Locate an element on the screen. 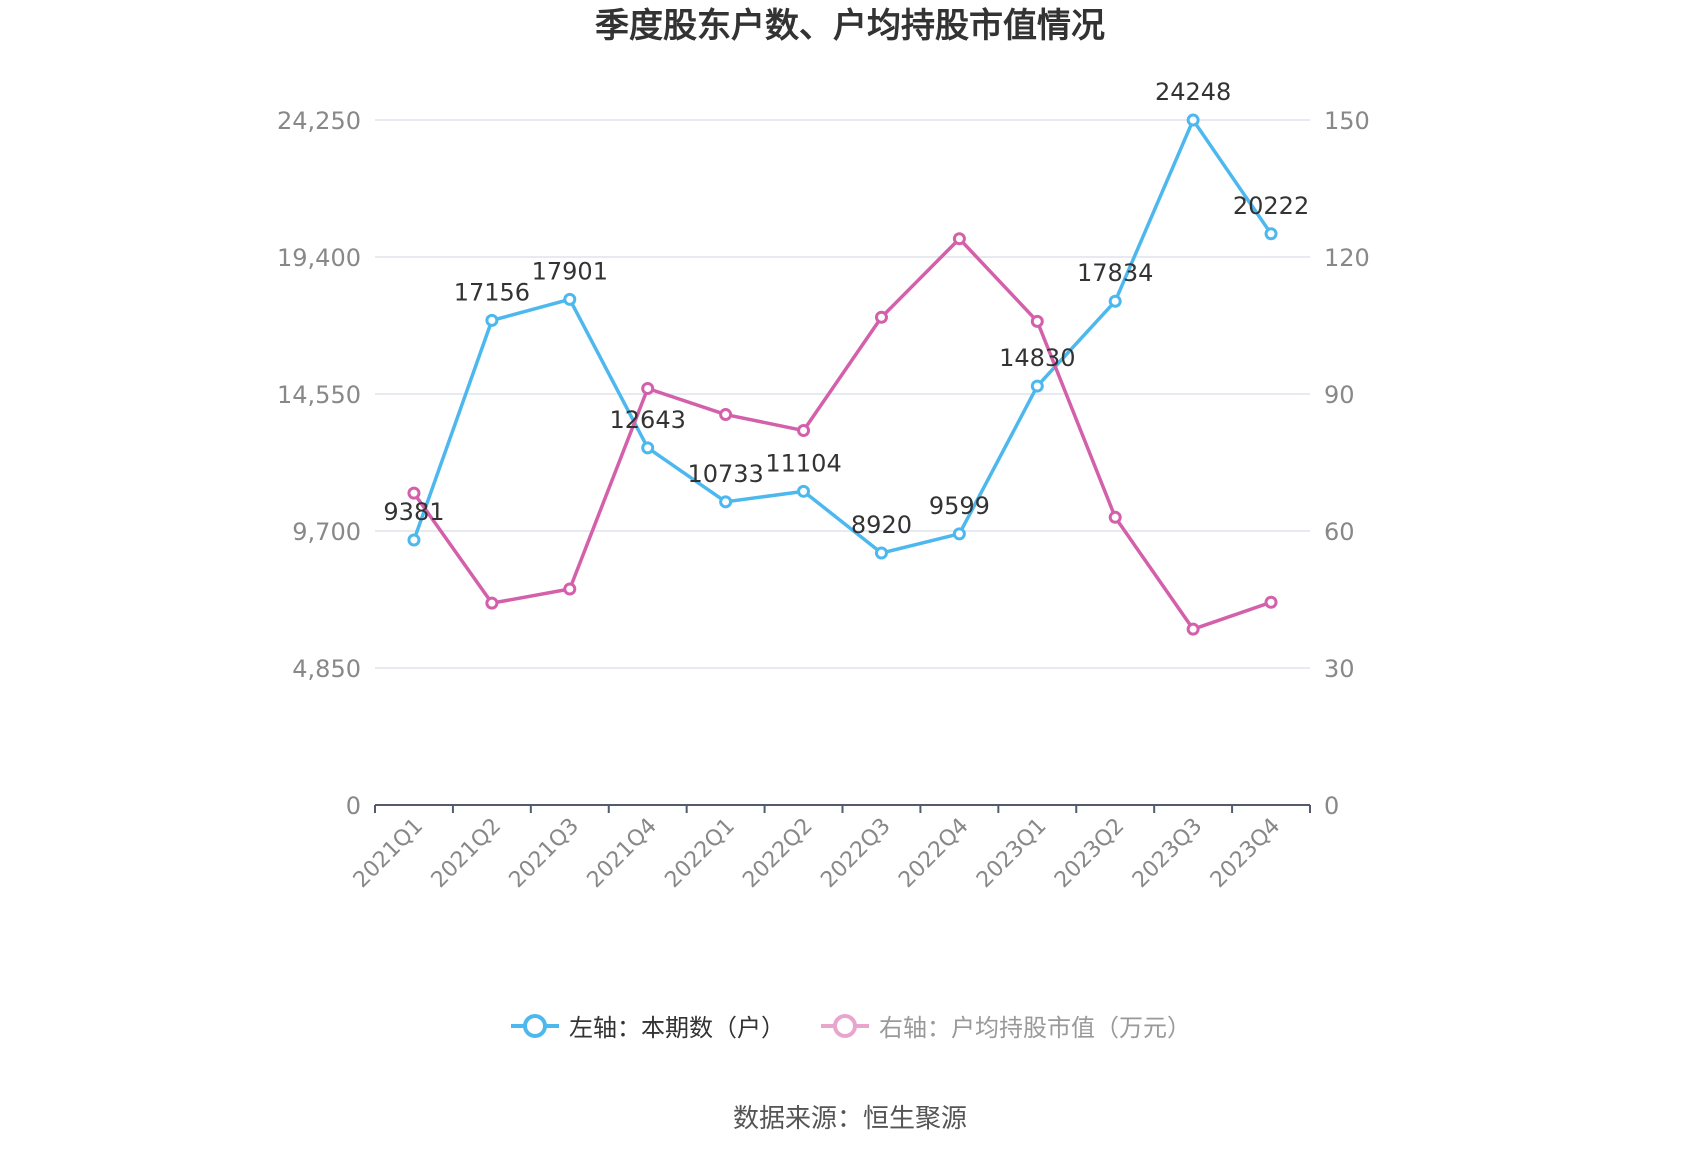 This screenshot has width=1700, height=1150. legend-item-left-axis: 左轴：本期数（户） is located at coordinates (647, 1025).